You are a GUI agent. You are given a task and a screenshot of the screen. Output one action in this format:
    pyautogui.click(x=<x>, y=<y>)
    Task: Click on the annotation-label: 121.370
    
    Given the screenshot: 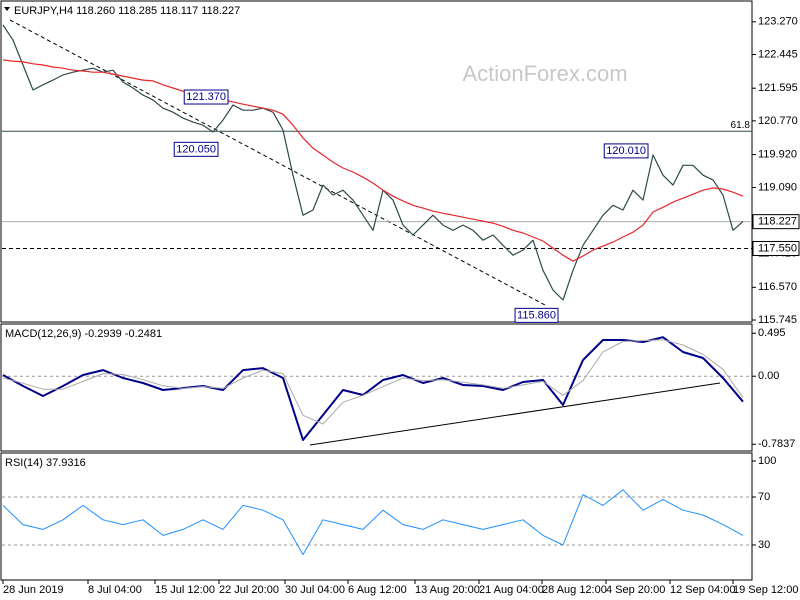 What is the action you would take?
    pyautogui.click(x=206, y=97)
    